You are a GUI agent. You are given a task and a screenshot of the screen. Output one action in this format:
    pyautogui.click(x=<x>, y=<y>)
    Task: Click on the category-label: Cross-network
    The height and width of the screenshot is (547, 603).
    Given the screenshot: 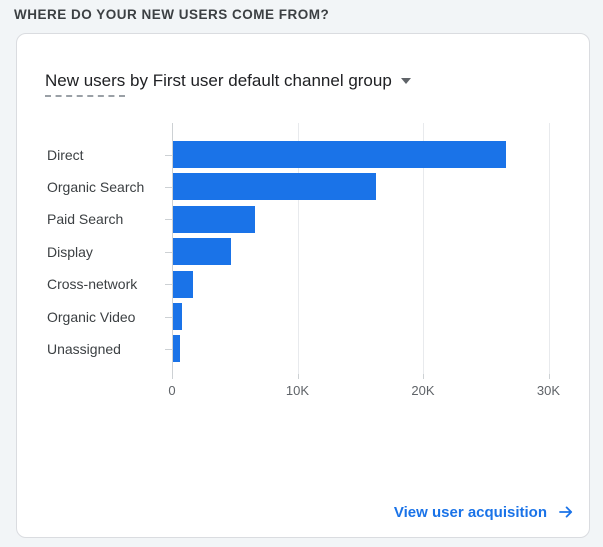 What is the action you would take?
    pyautogui.click(x=92, y=284)
    